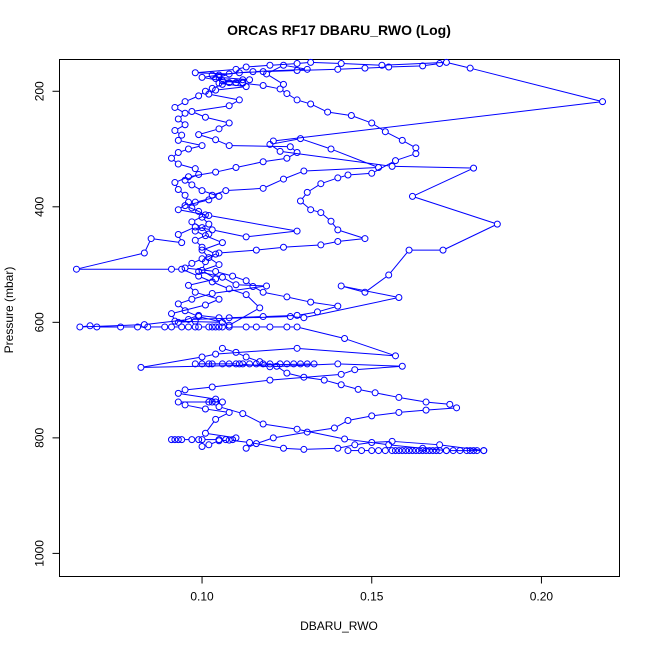 This screenshot has width=650, height=650. What do you see at coordinates (339, 398) in the screenshot?
I see `data-series` at bounding box center [339, 398].